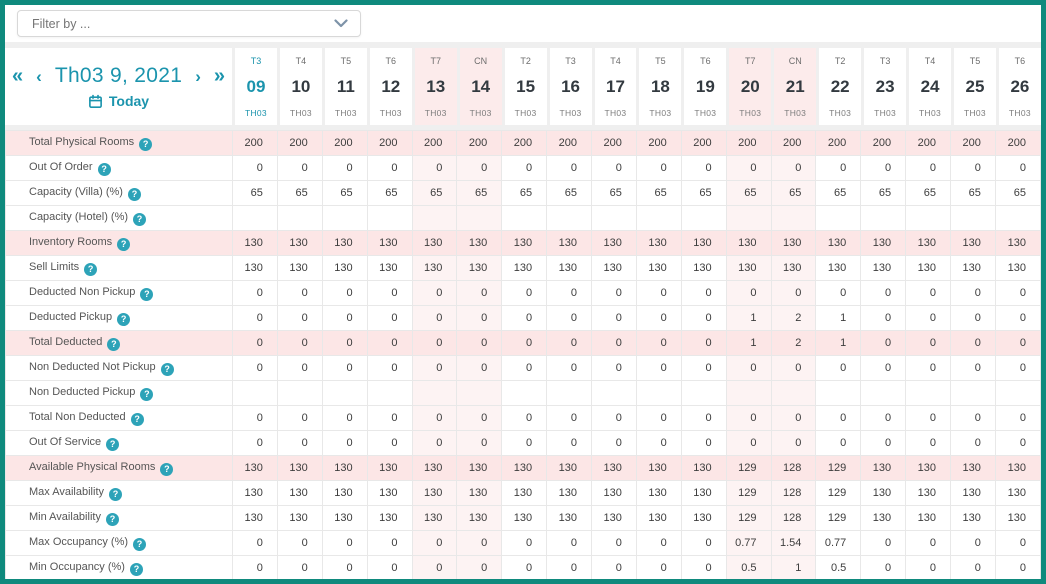 This screenshot has height=584, width=1046. Describe the element at coordinates (92, 366) in the screenshot. I see `row-label-text: Non Deducted Not Pickup` at that location.